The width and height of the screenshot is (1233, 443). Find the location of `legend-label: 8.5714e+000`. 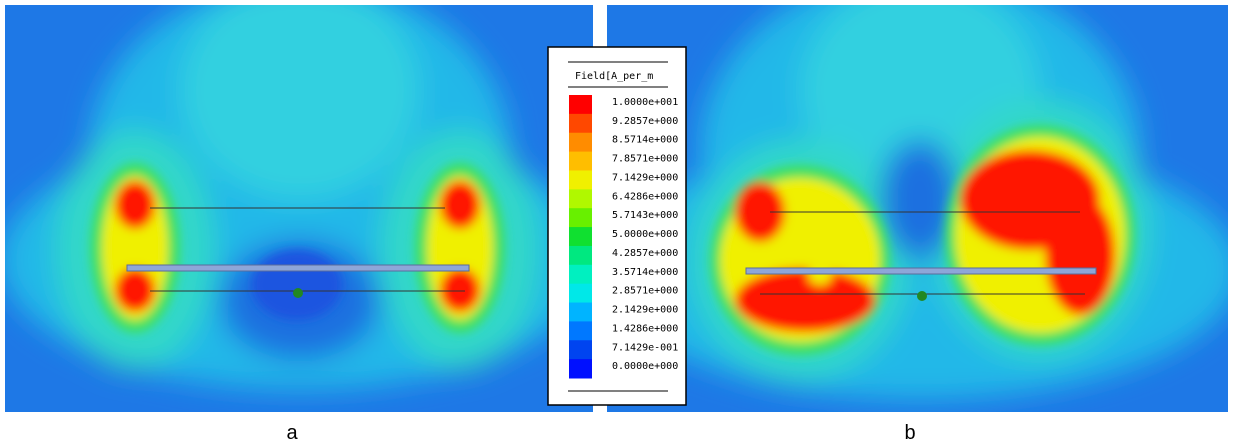

legend-label: 8.5714e+000 is located at coordinates (645, 140).